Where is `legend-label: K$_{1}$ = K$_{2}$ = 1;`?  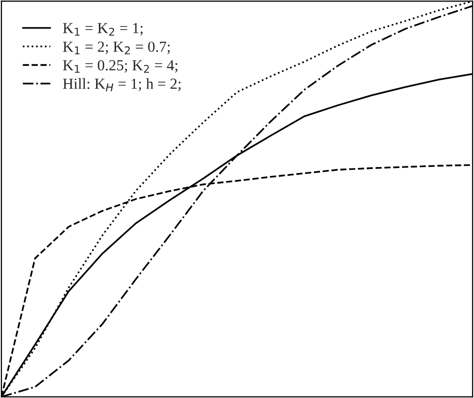
legend-label: K$_{1}$ = K$_{2}$ = 1; is located at coordinates (102, 29).